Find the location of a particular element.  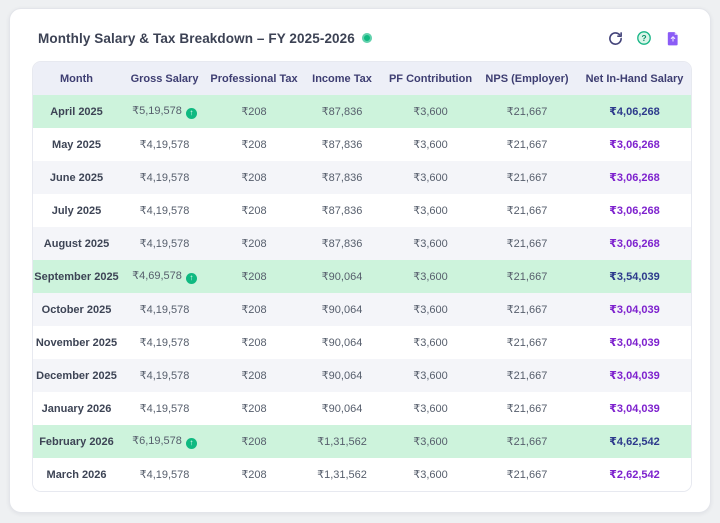

document-icon is located at coordinates (672, 38).